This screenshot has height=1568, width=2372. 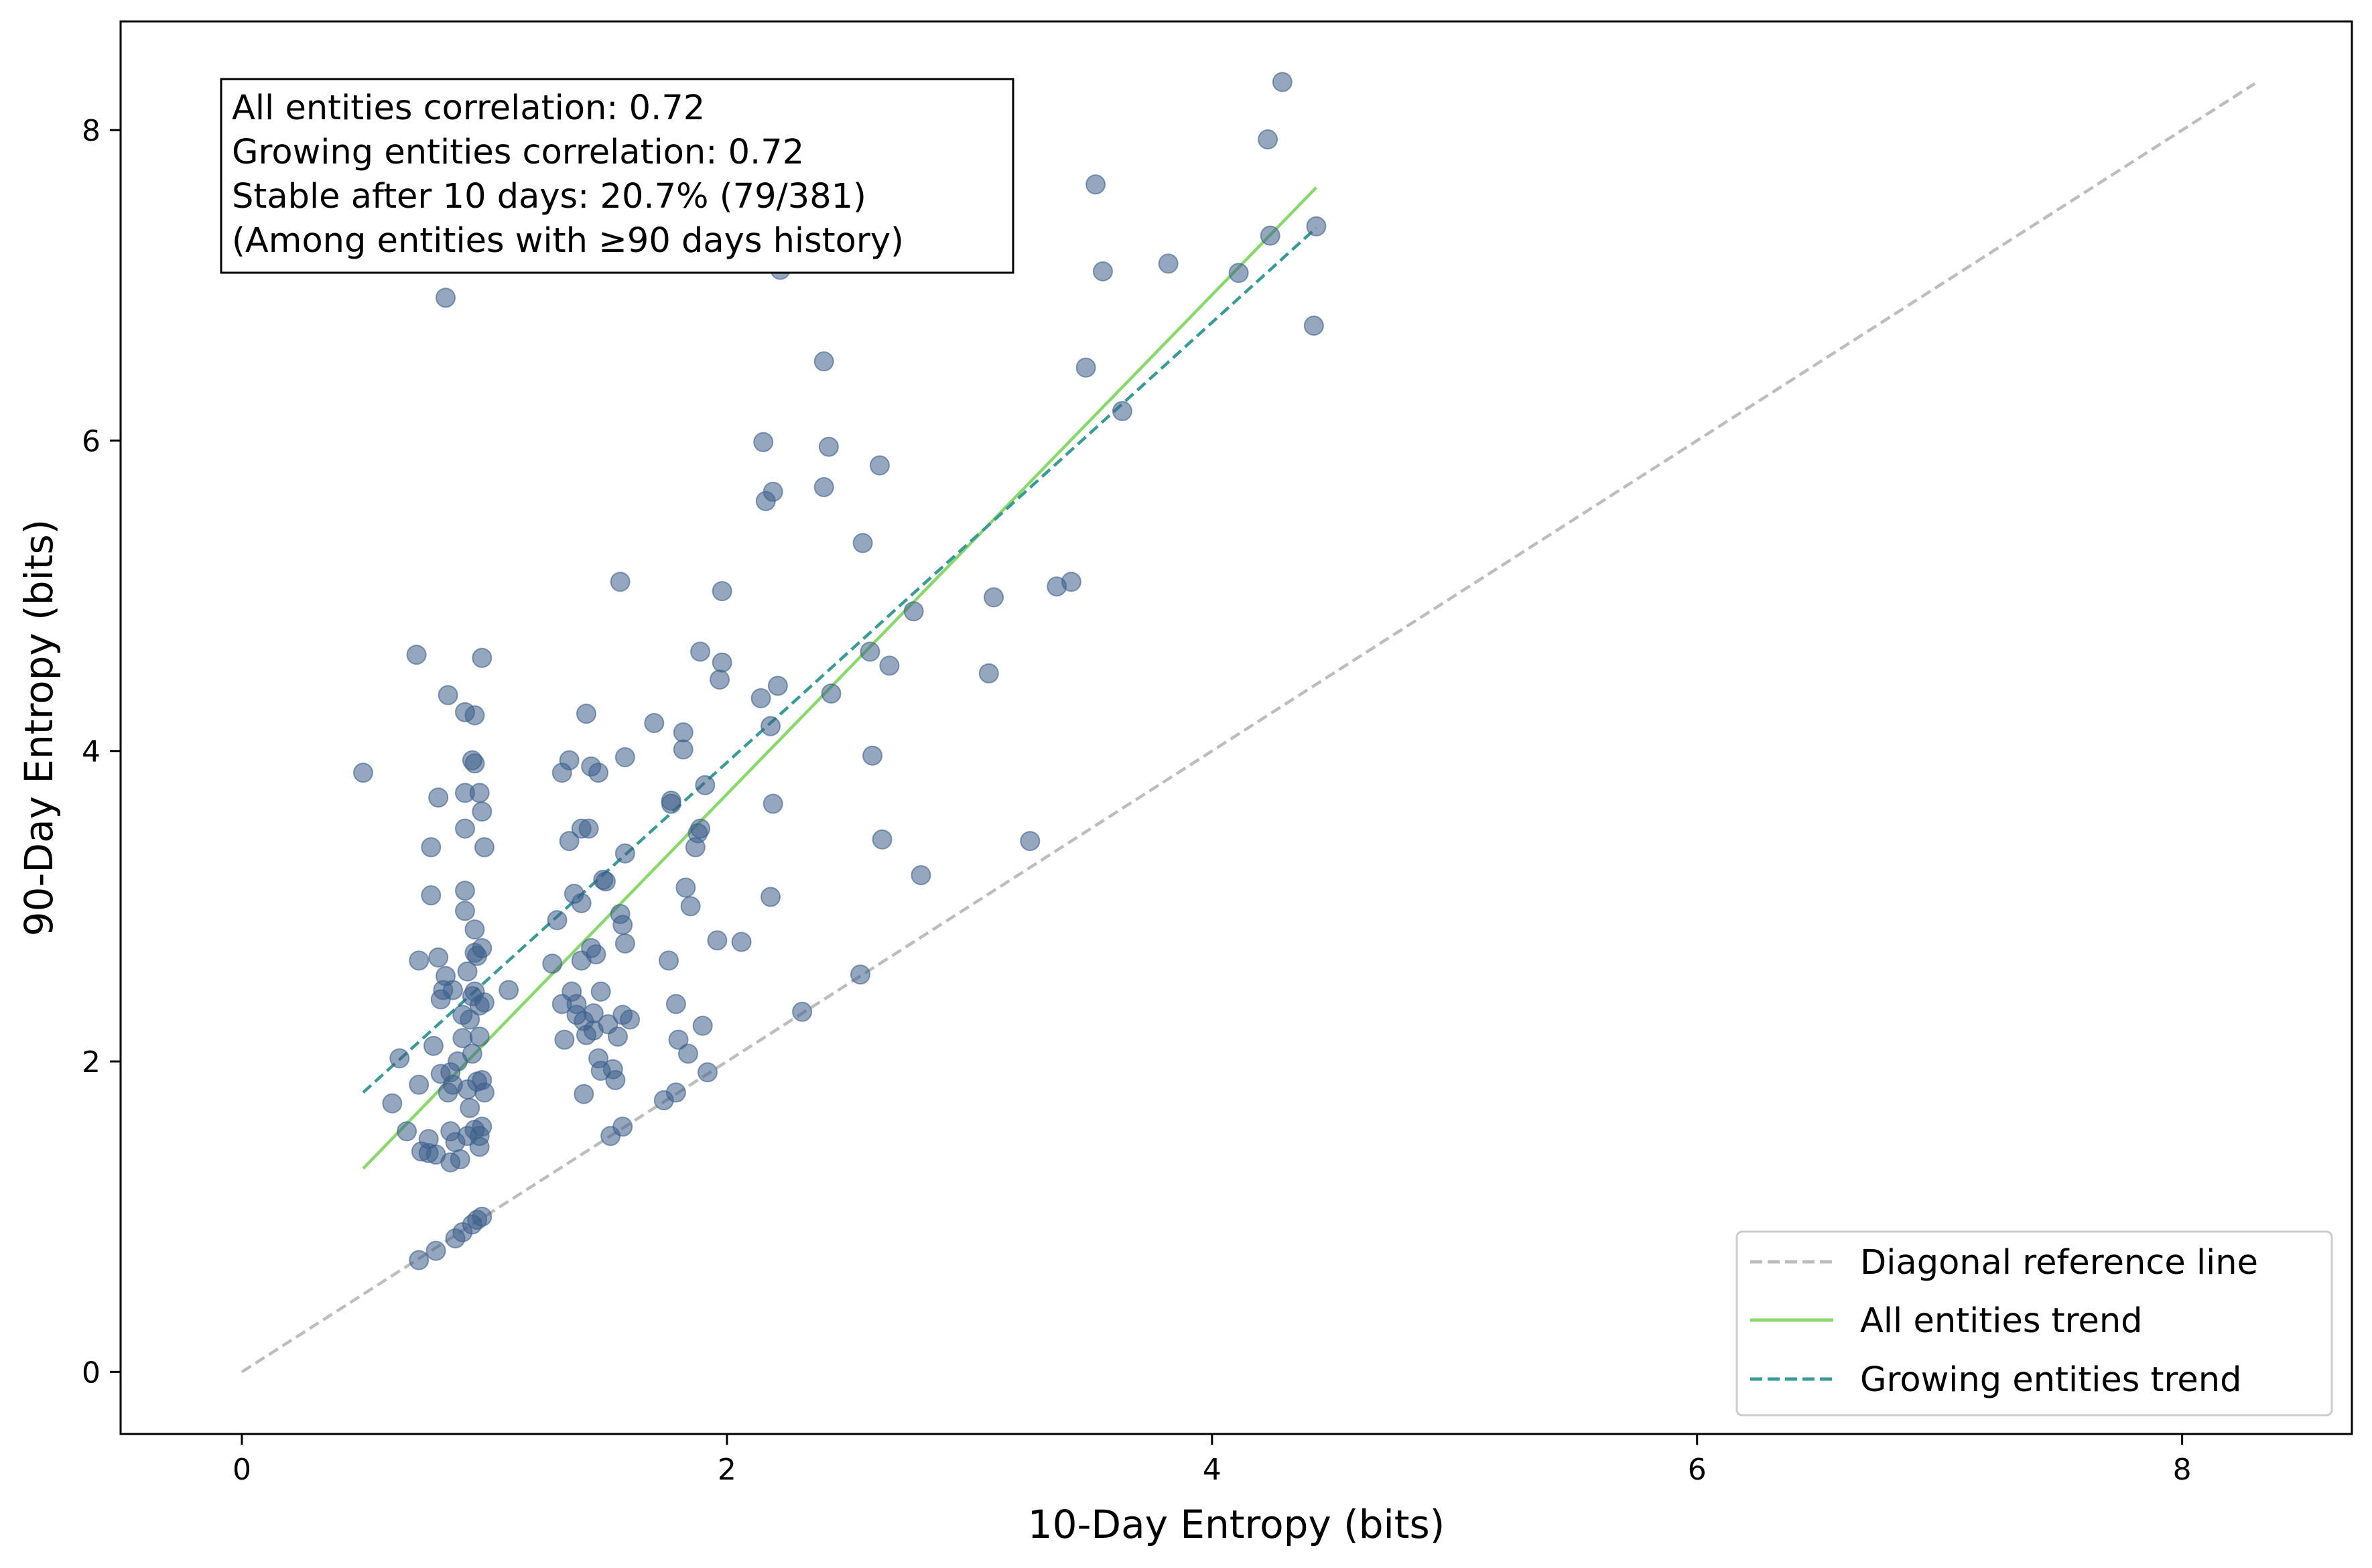 I want to click on stats-line-growing-correlation: Growing entities correlation: 0.72, so click(x=518, y=152).